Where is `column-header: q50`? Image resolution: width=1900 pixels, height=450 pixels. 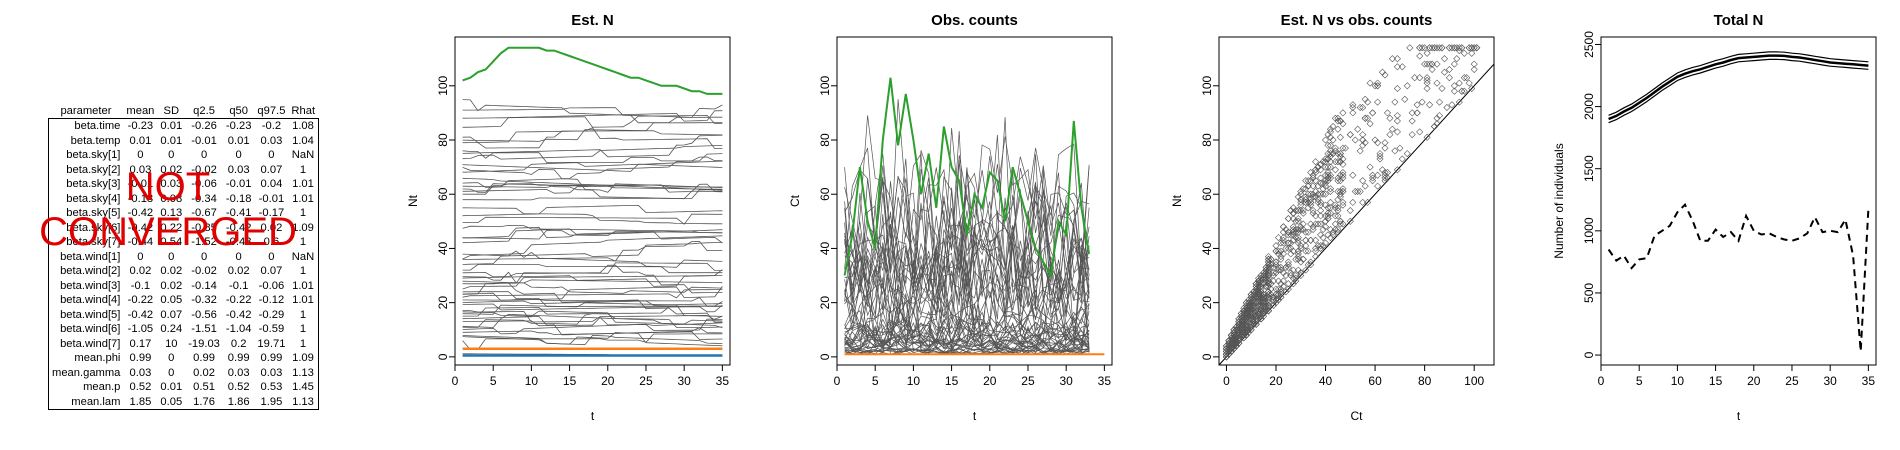 column-header: q50 is located at coordinates (238, 111).